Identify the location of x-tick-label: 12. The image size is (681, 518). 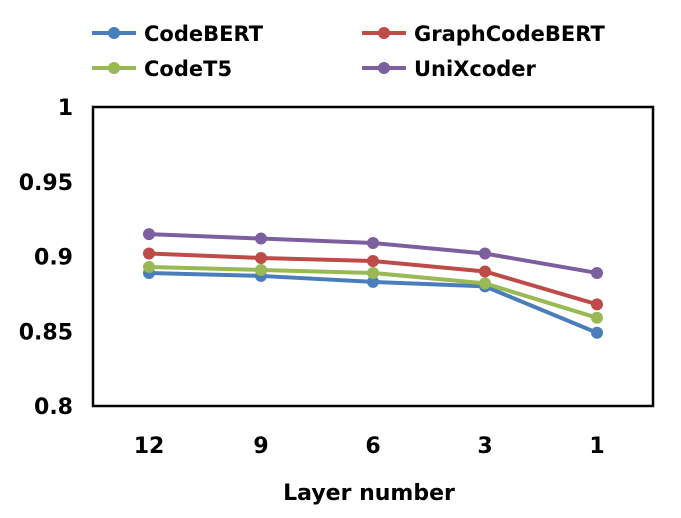
(149, 446).